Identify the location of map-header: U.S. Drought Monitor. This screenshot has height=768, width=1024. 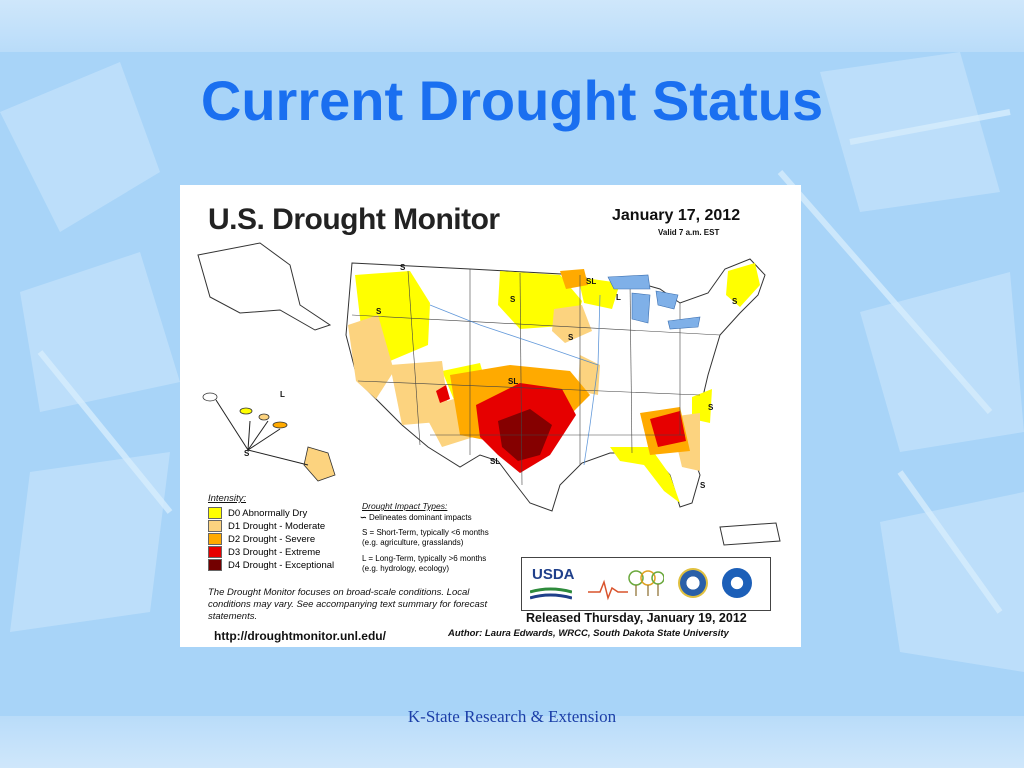
(354, 219).